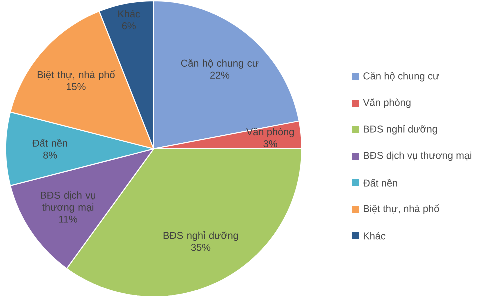  What do you see at coordinates (68, 219) in the screenshot?
I see `data-label: 11%` at bounding box center [68, 219].